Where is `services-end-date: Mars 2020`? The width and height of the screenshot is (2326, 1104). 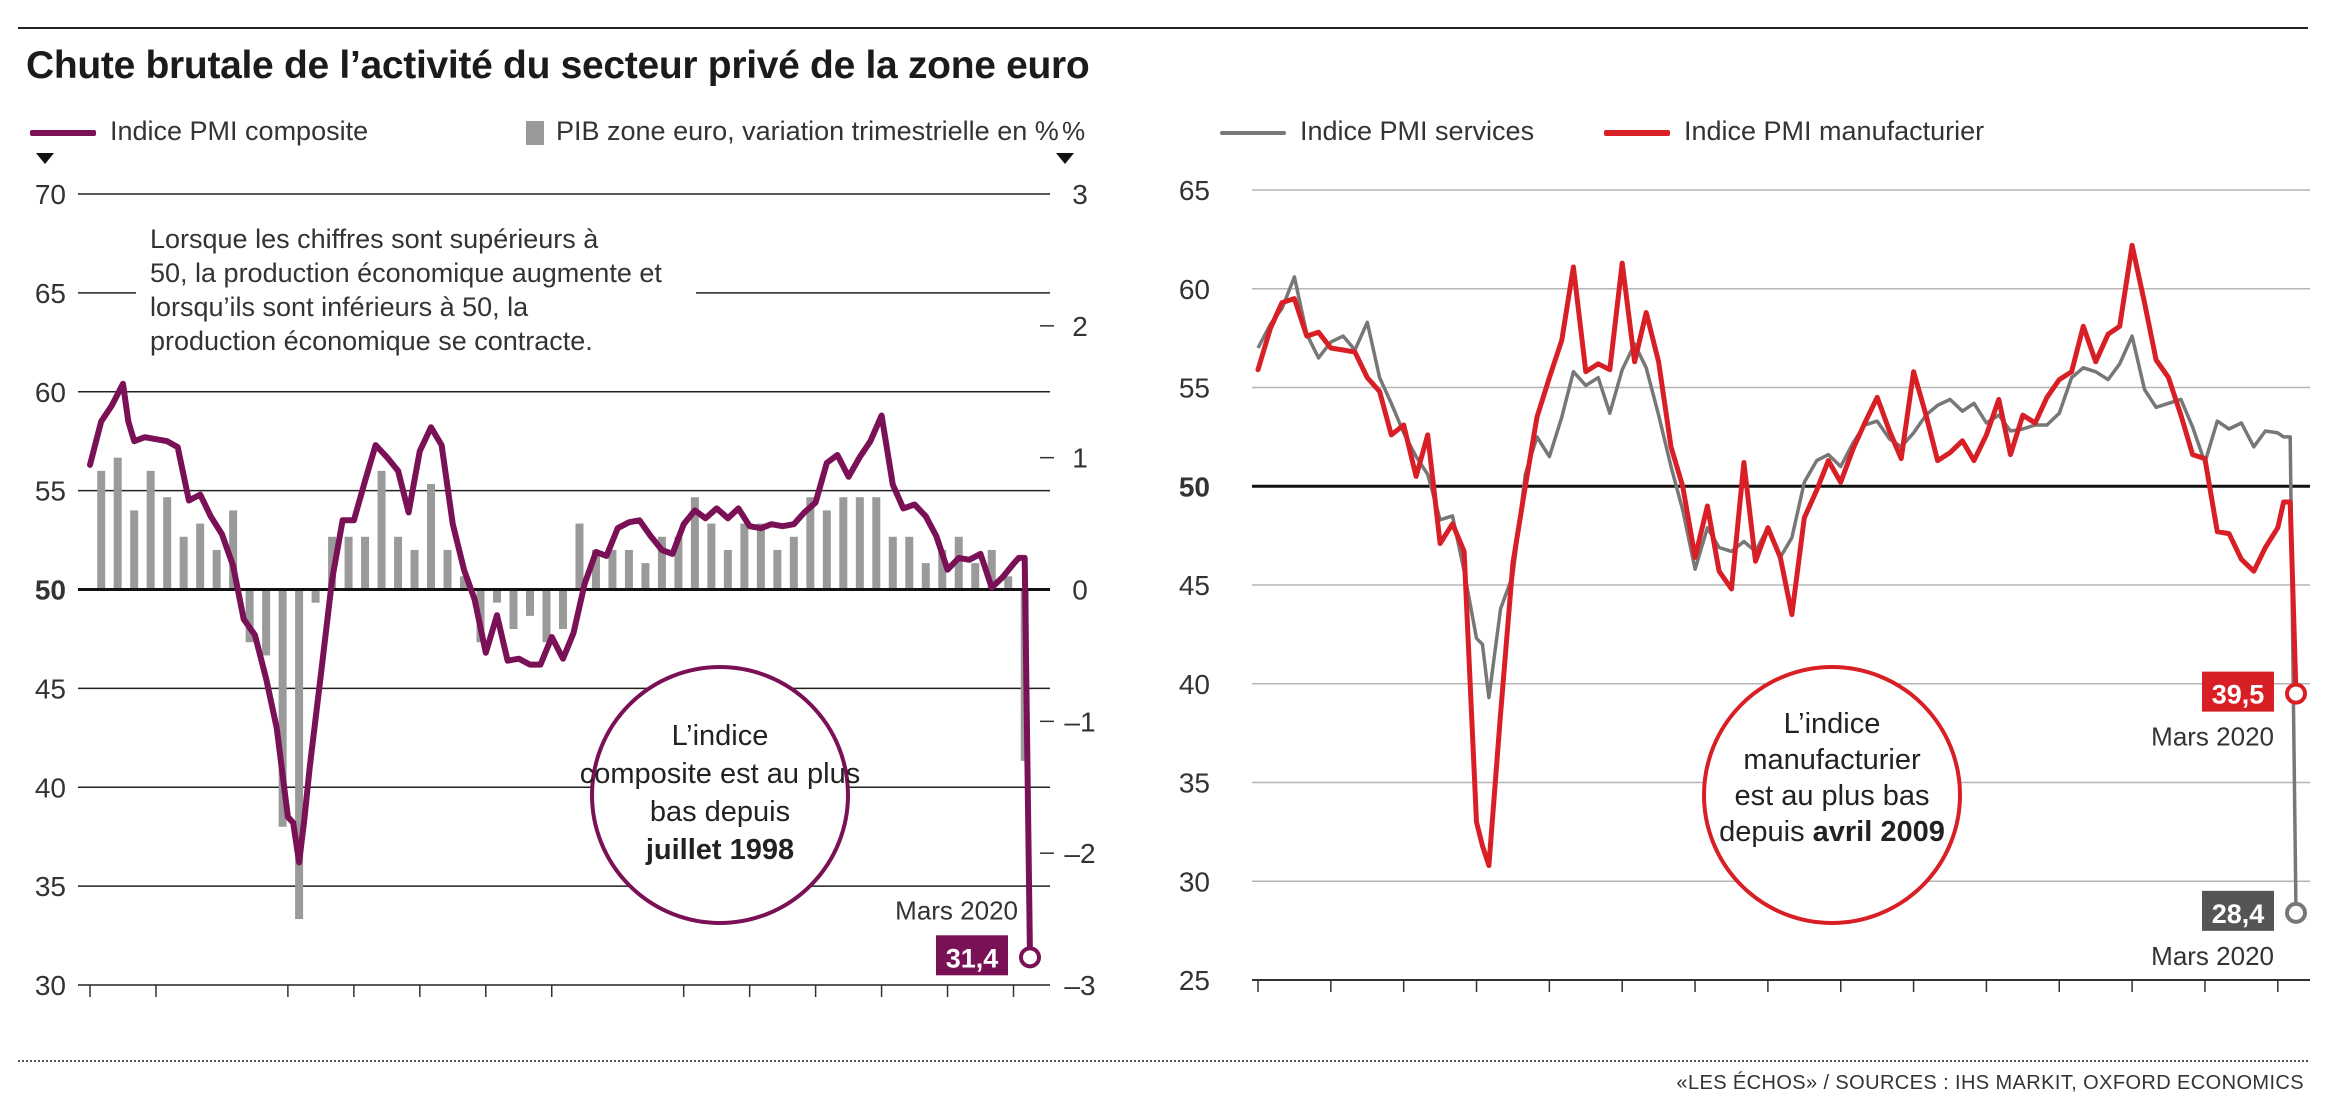 services-end-date: Mars 2020 is located at coordinates (2212, 956).